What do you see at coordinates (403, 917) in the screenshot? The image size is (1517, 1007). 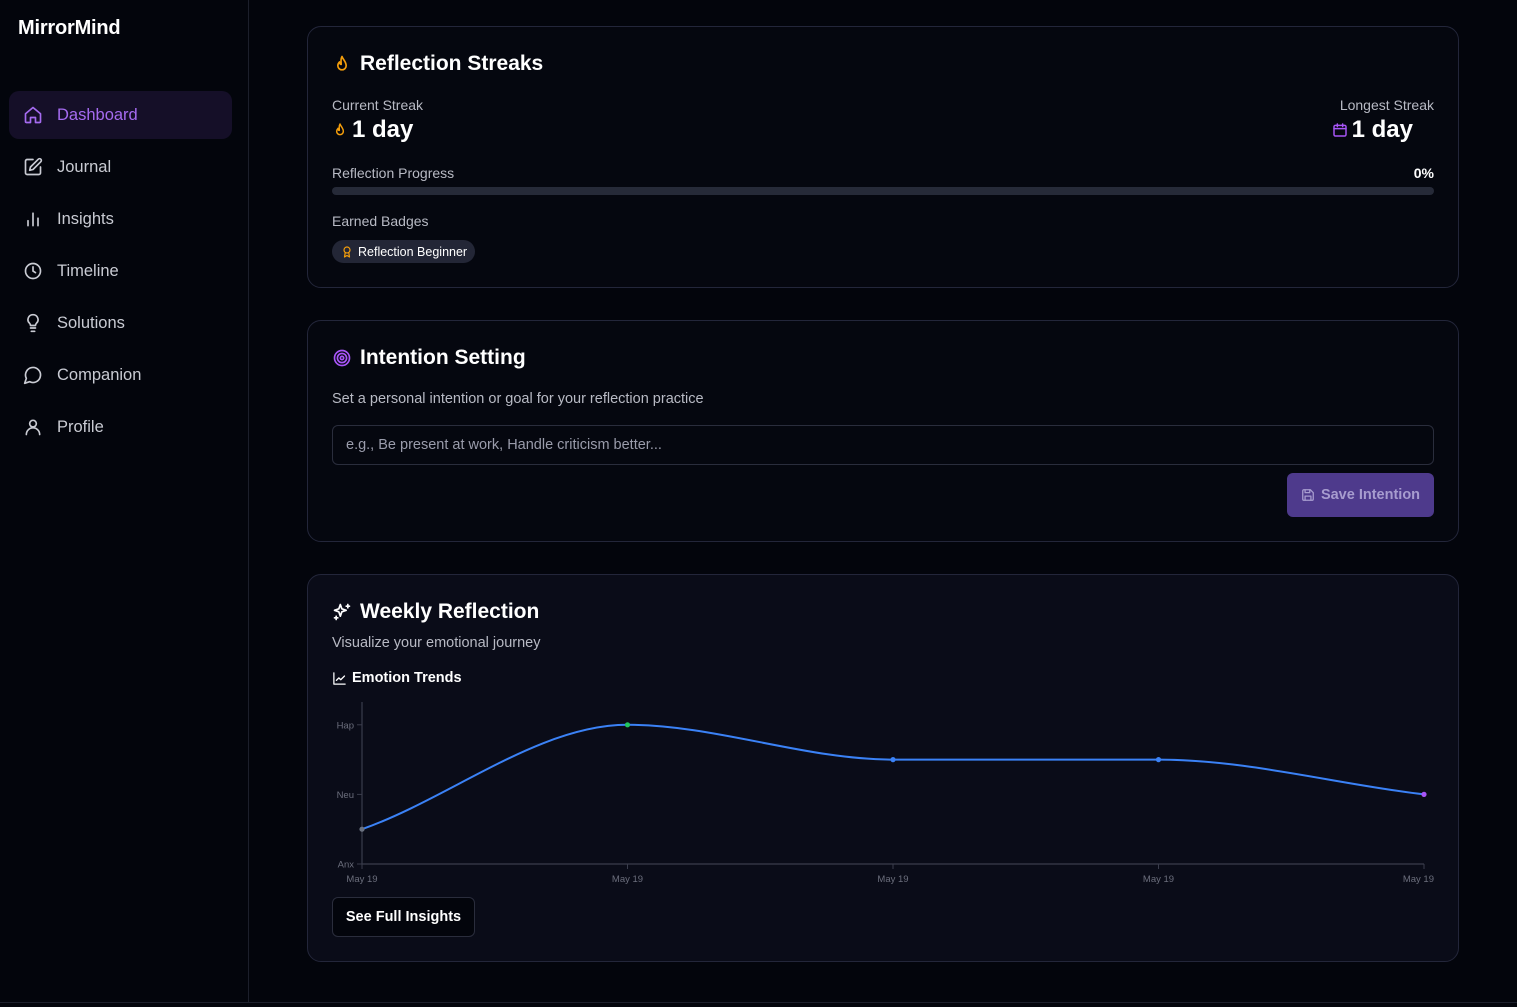 I see `see-full-insights-button: See Full Insights` at bounding box center [403, 917].